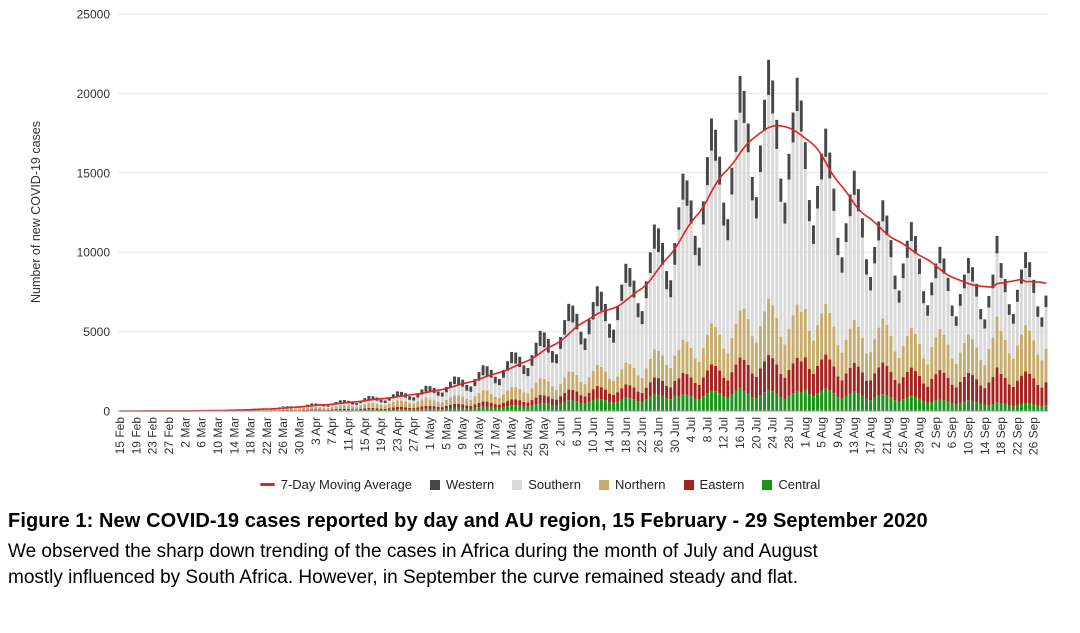  I want to click on x-tick-label: 16 Jul, so click(740, 433).